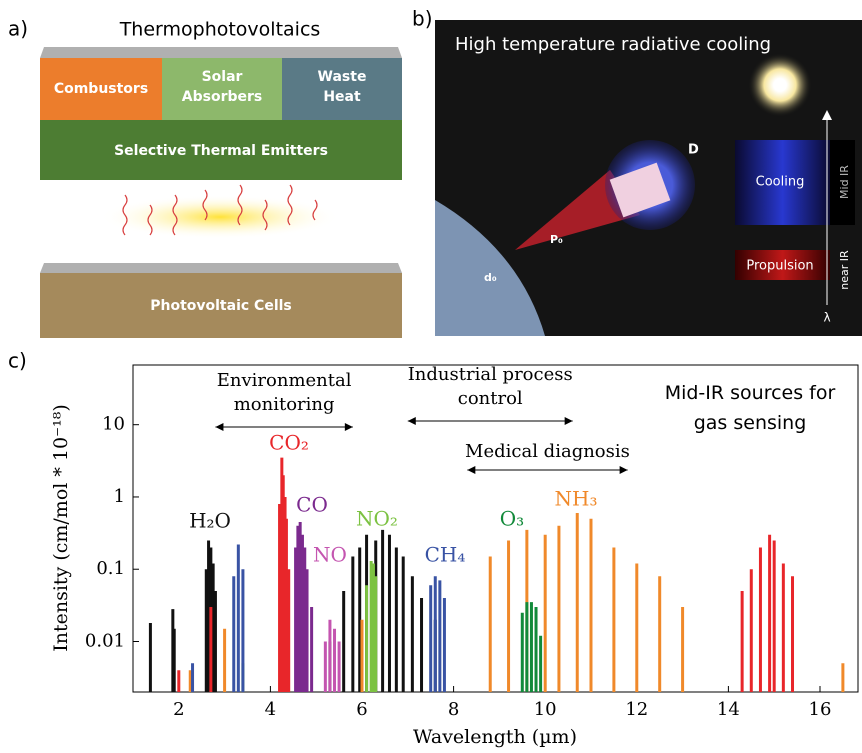  I want to click on x-tick-label: 14, so click(728, 709).